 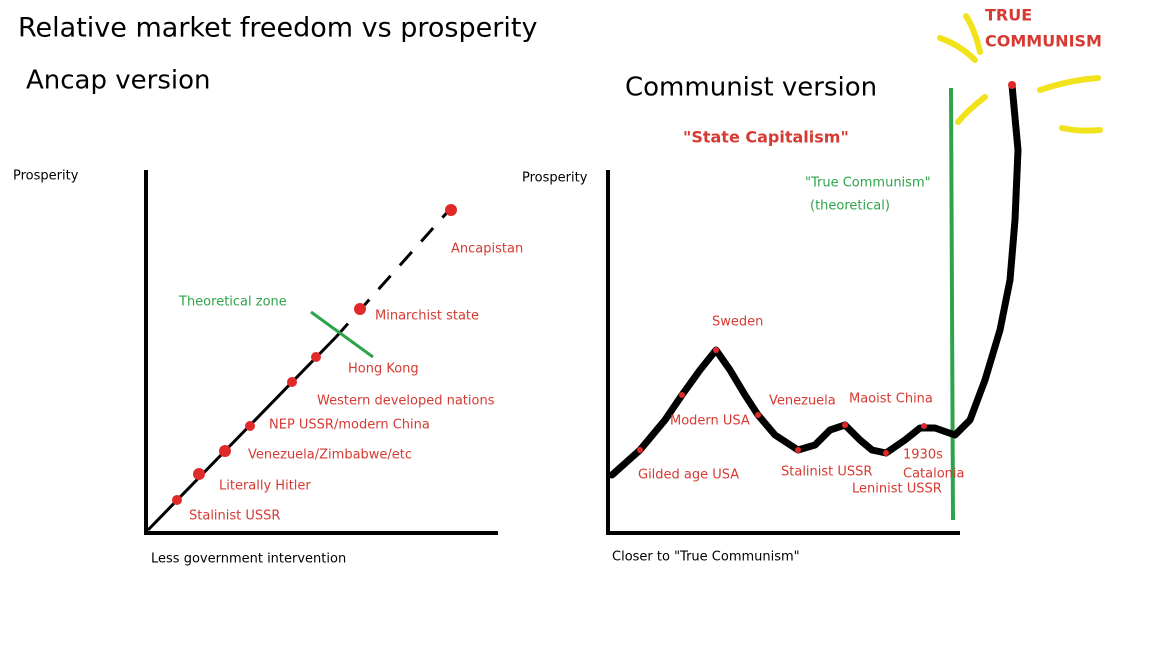 What do you see at coordinates (330, 455) in the screenshot?
I see `point-label: Venezuela/Zimbabwe/etc` at bounding box center [330, 455].